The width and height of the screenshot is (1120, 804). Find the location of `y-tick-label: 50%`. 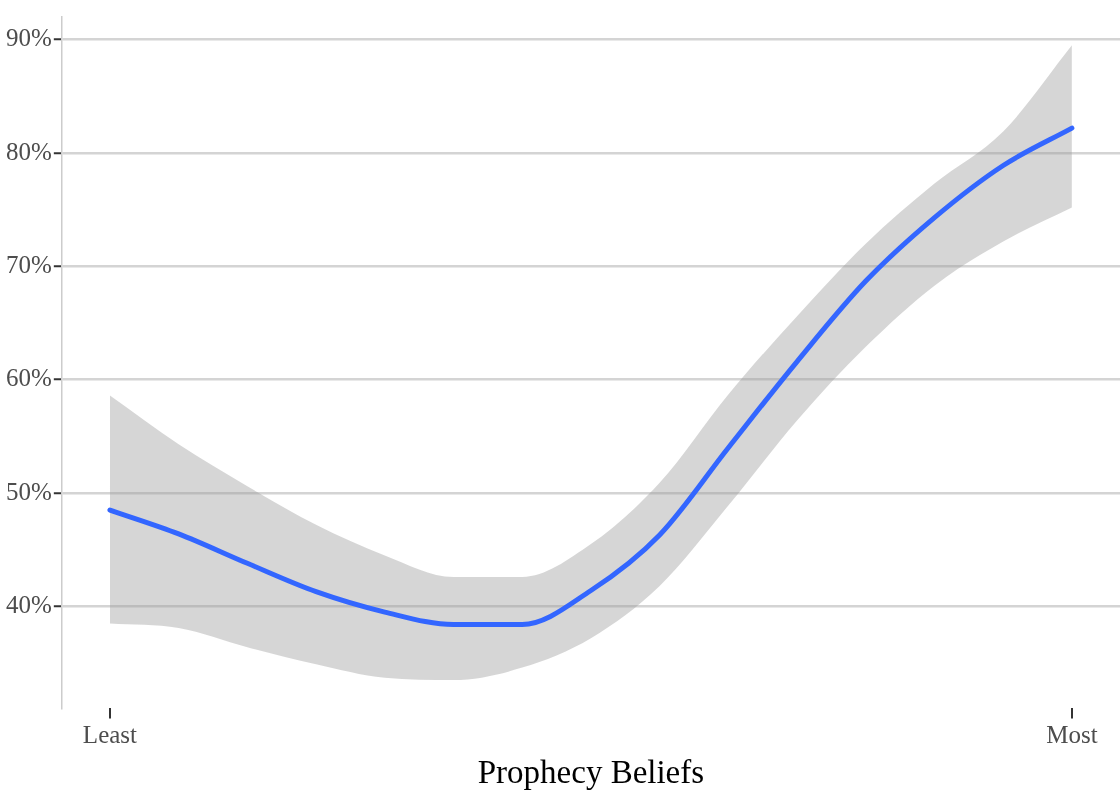

y-tick-label: 50% is located at coordinates (29, 491).